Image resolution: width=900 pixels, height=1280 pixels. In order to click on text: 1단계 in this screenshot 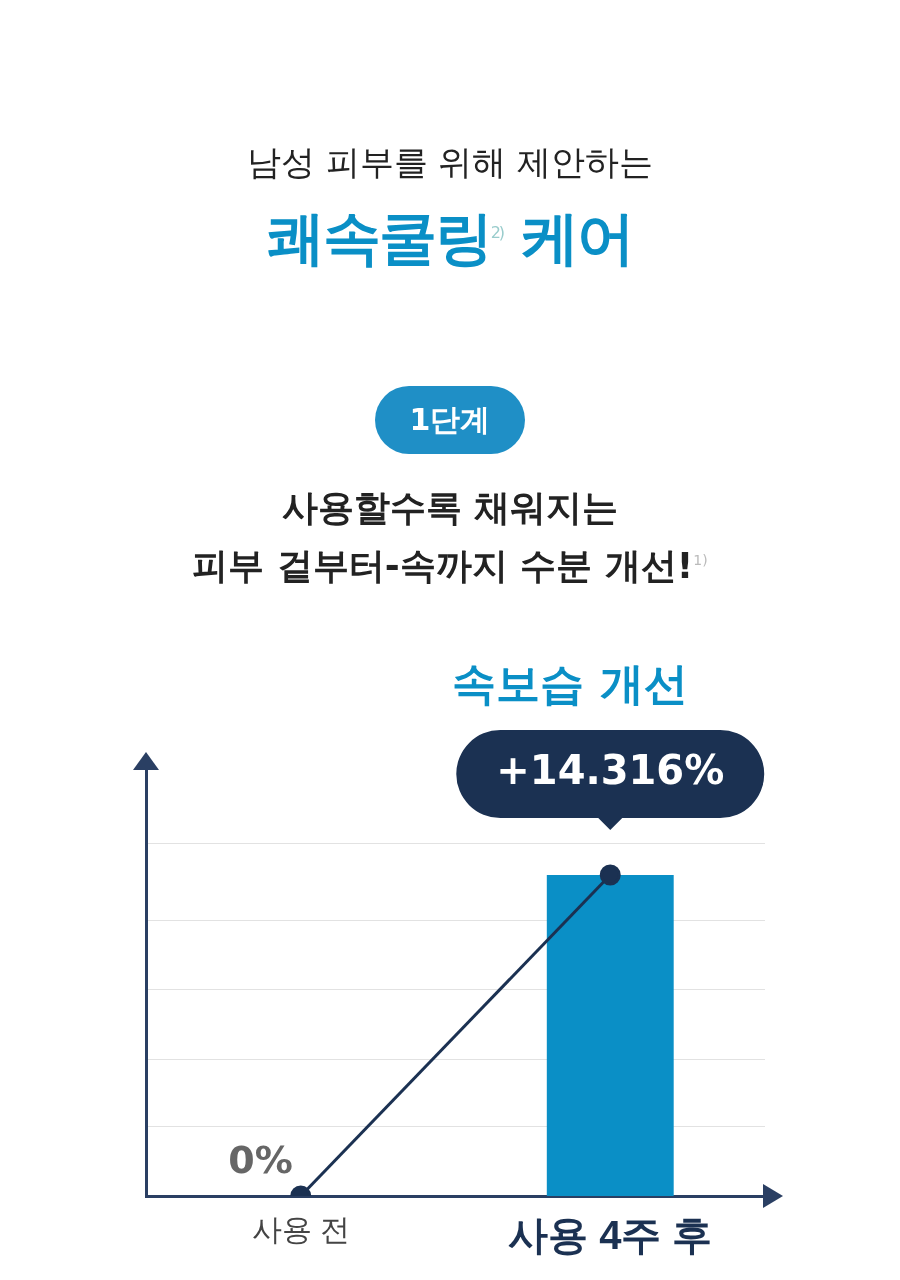, I will do `click(450, 420)`.